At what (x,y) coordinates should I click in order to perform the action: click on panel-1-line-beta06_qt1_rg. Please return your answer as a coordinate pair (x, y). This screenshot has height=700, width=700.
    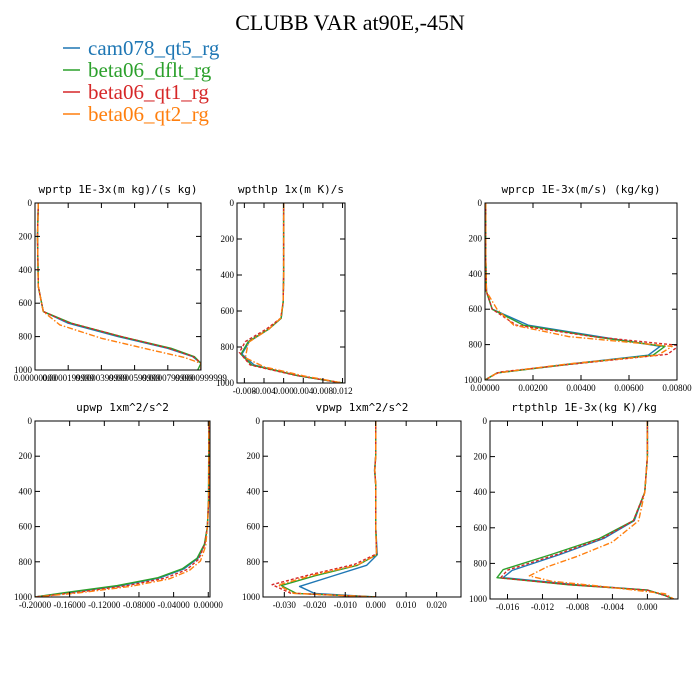
    Looking at the image, I should click on (118, 286).